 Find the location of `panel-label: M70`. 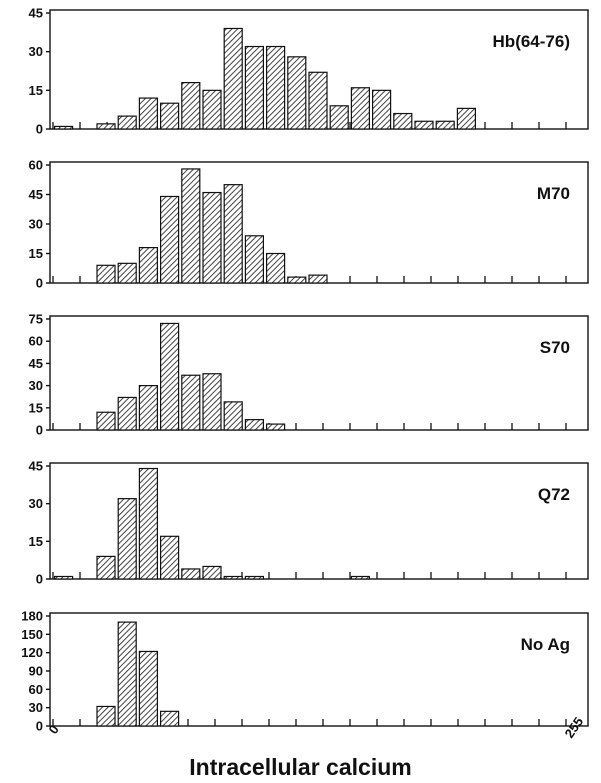

panel-label: M70 is located at coordinates (553, 193).